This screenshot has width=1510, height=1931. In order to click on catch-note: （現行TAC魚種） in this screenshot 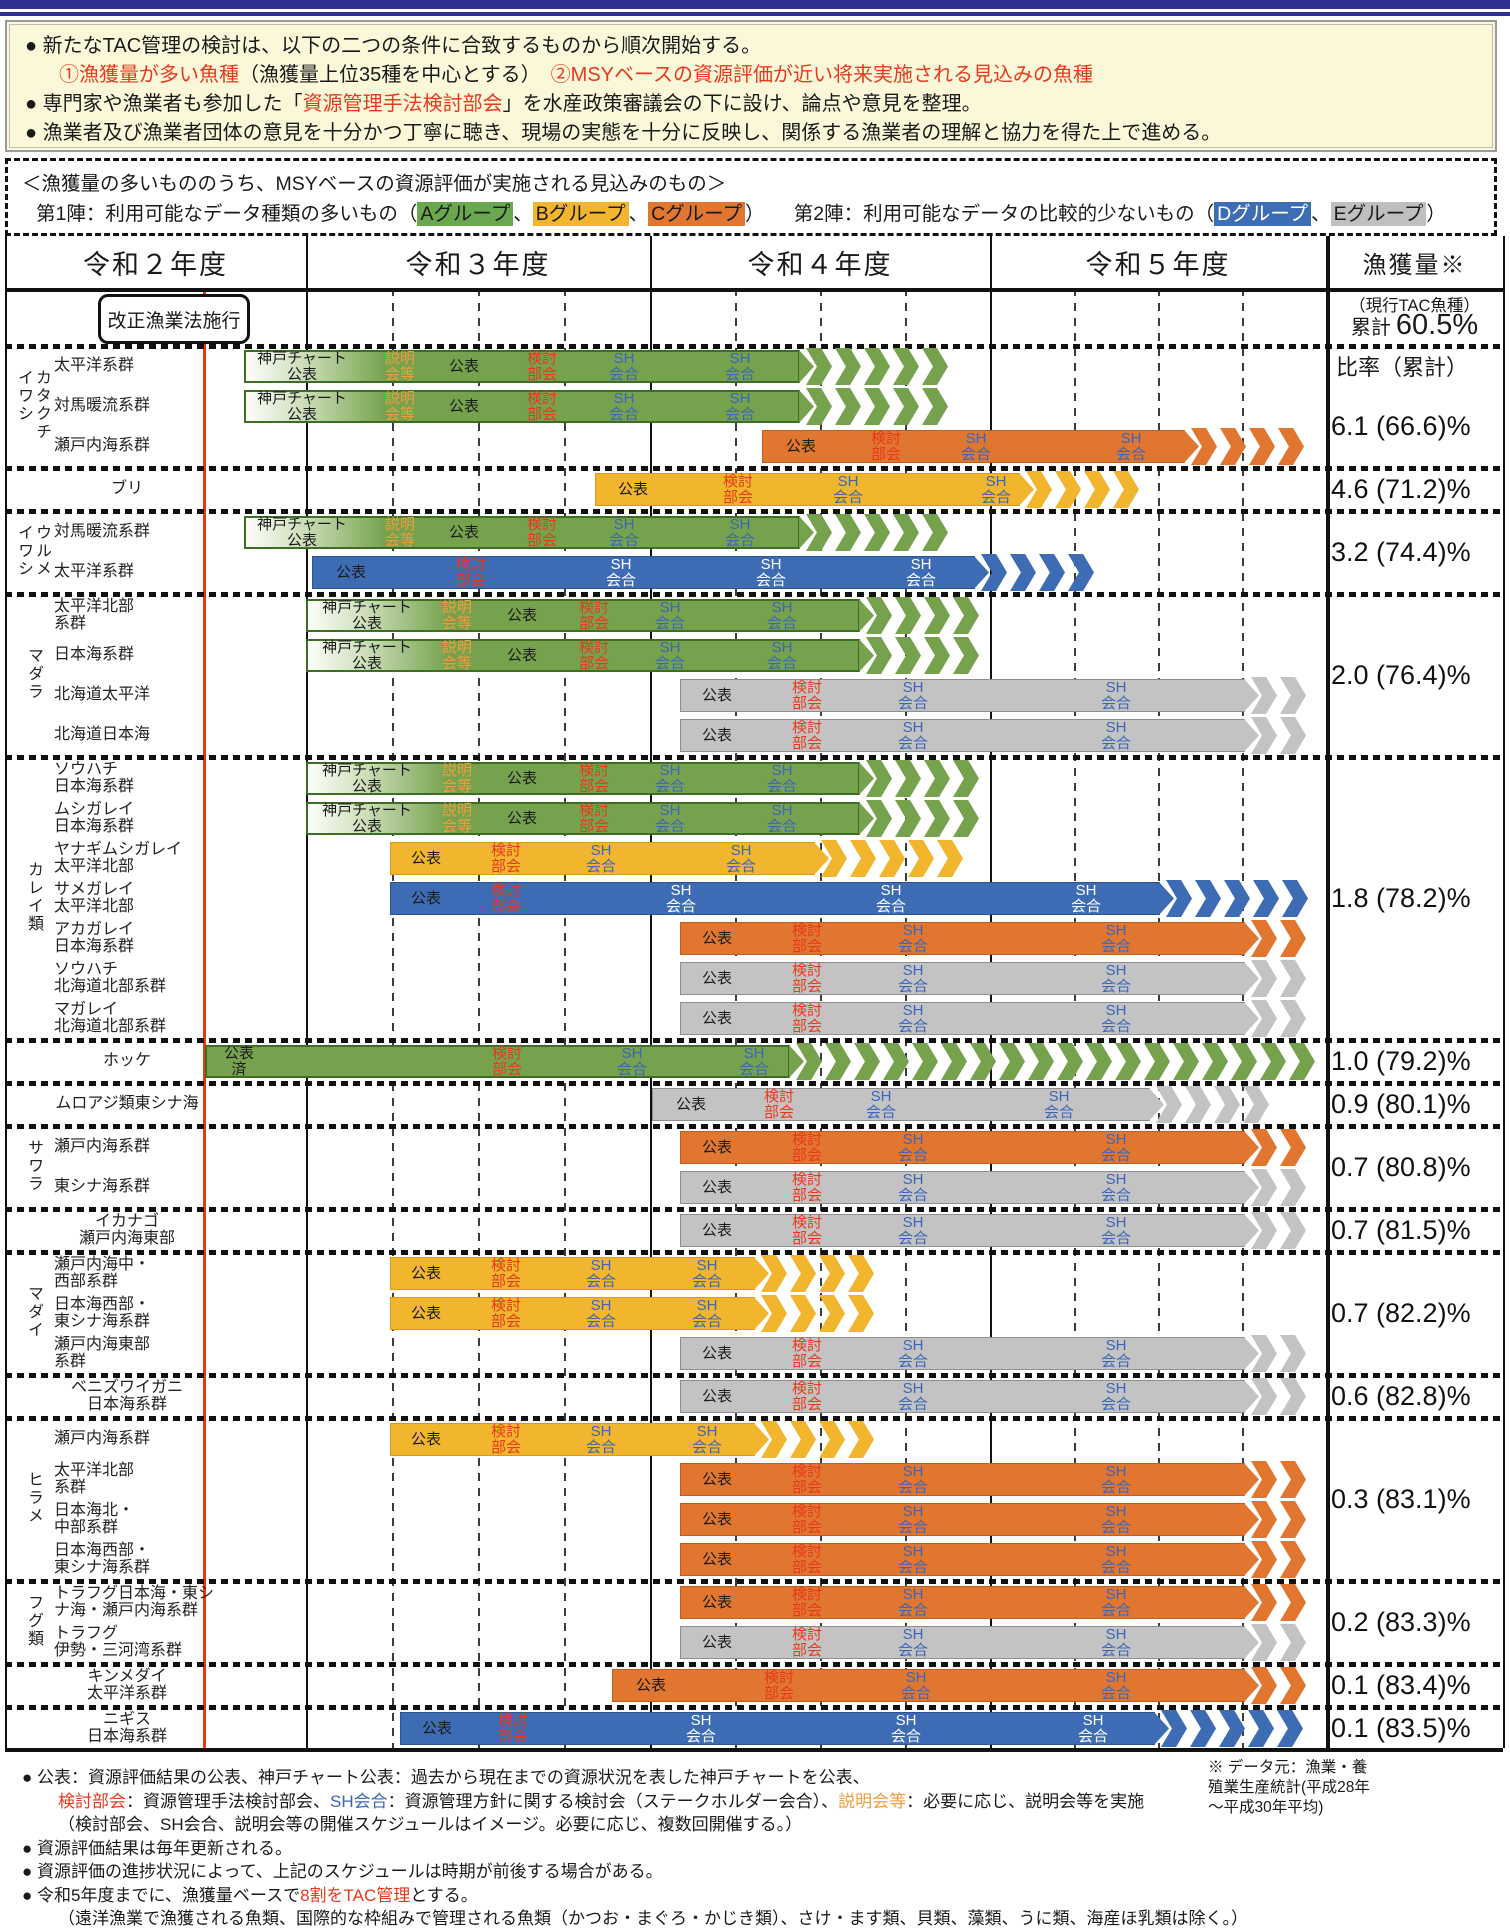, I will do `click(1414, 306)`.